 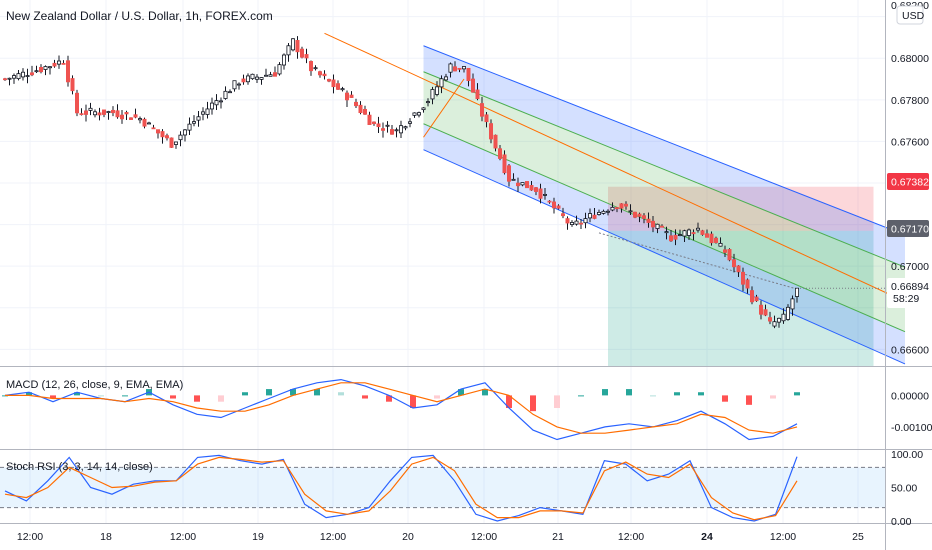 I want to click on trendline-connector, so click(x=444, y=108).